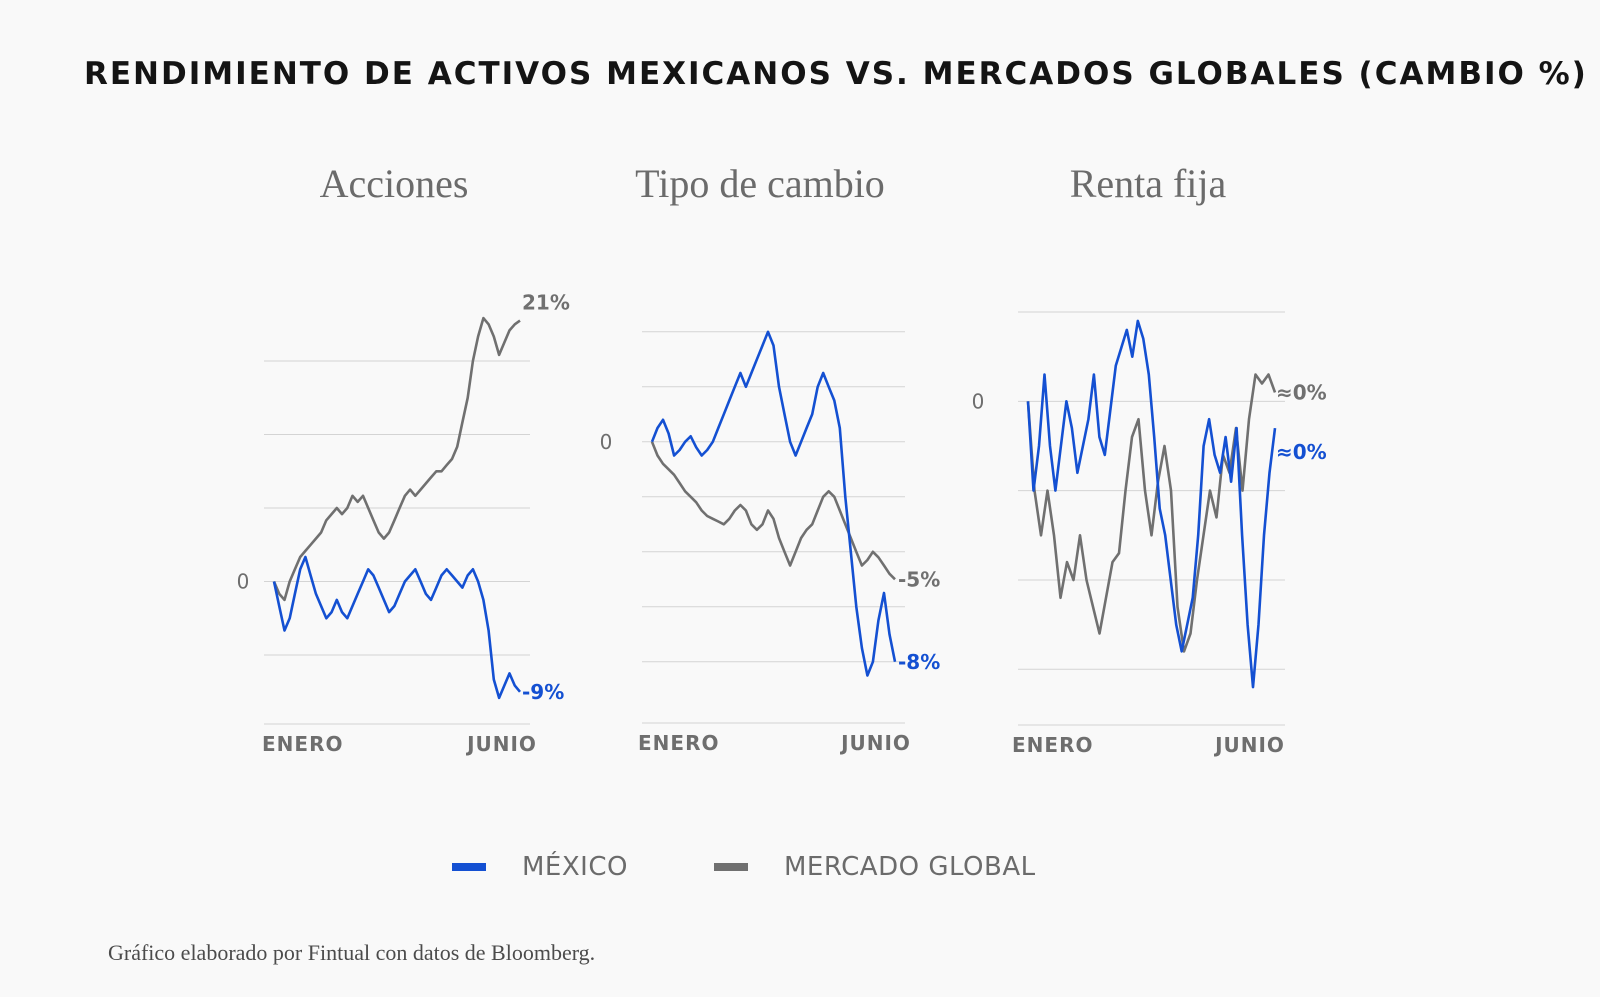 The image size is (1600, 997). Describe the element at coordinates (575, 867) in the screenshot. I see `legend-label-mexico: MÉXICO` at that location.